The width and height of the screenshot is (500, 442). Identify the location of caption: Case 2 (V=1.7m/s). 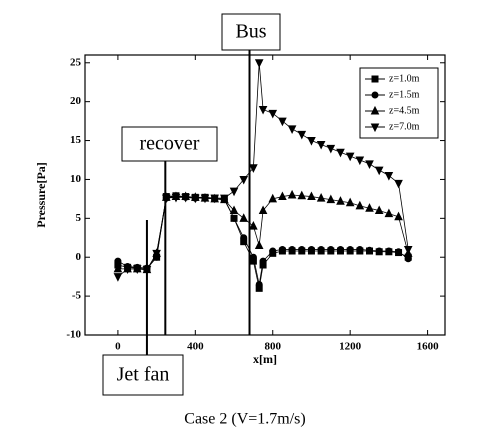
(244, 419).